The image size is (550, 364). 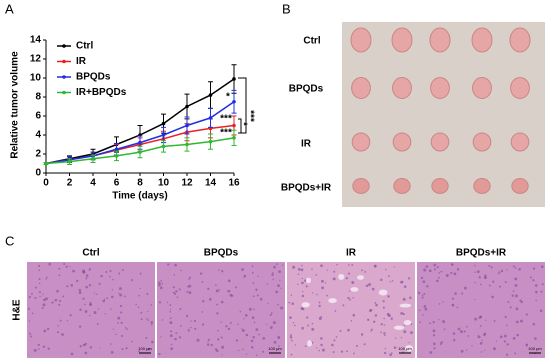 What do you see at coordinates (93, 183) in the screenshot?
I see `x-tick-label: 4` at bounding box center [93, 183].